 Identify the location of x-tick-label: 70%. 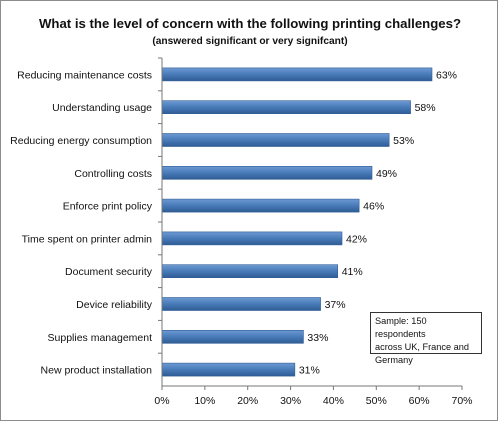
(461, 401).